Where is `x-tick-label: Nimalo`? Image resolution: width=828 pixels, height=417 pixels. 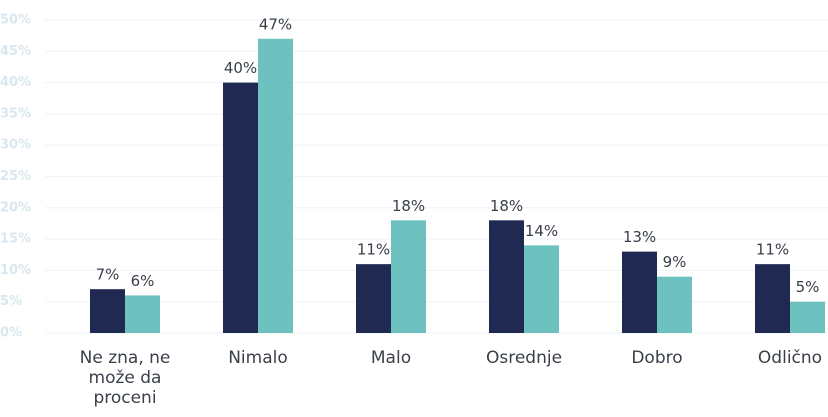 x-tick-label: Nimalo is located at coordinates (258, 358).